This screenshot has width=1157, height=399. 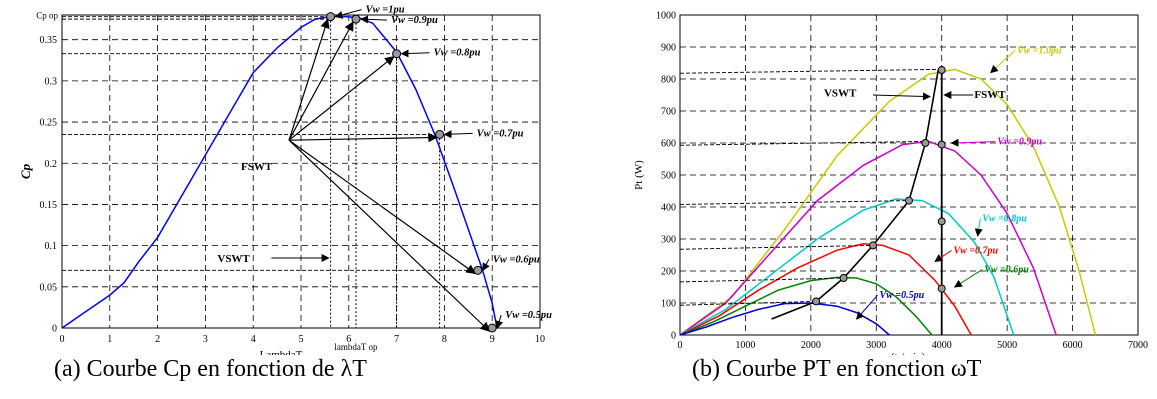 What do you see at coordinates (668, 176) in the screenshot?
I see `y-tick-label: 500` at bounding box center [668, 176].